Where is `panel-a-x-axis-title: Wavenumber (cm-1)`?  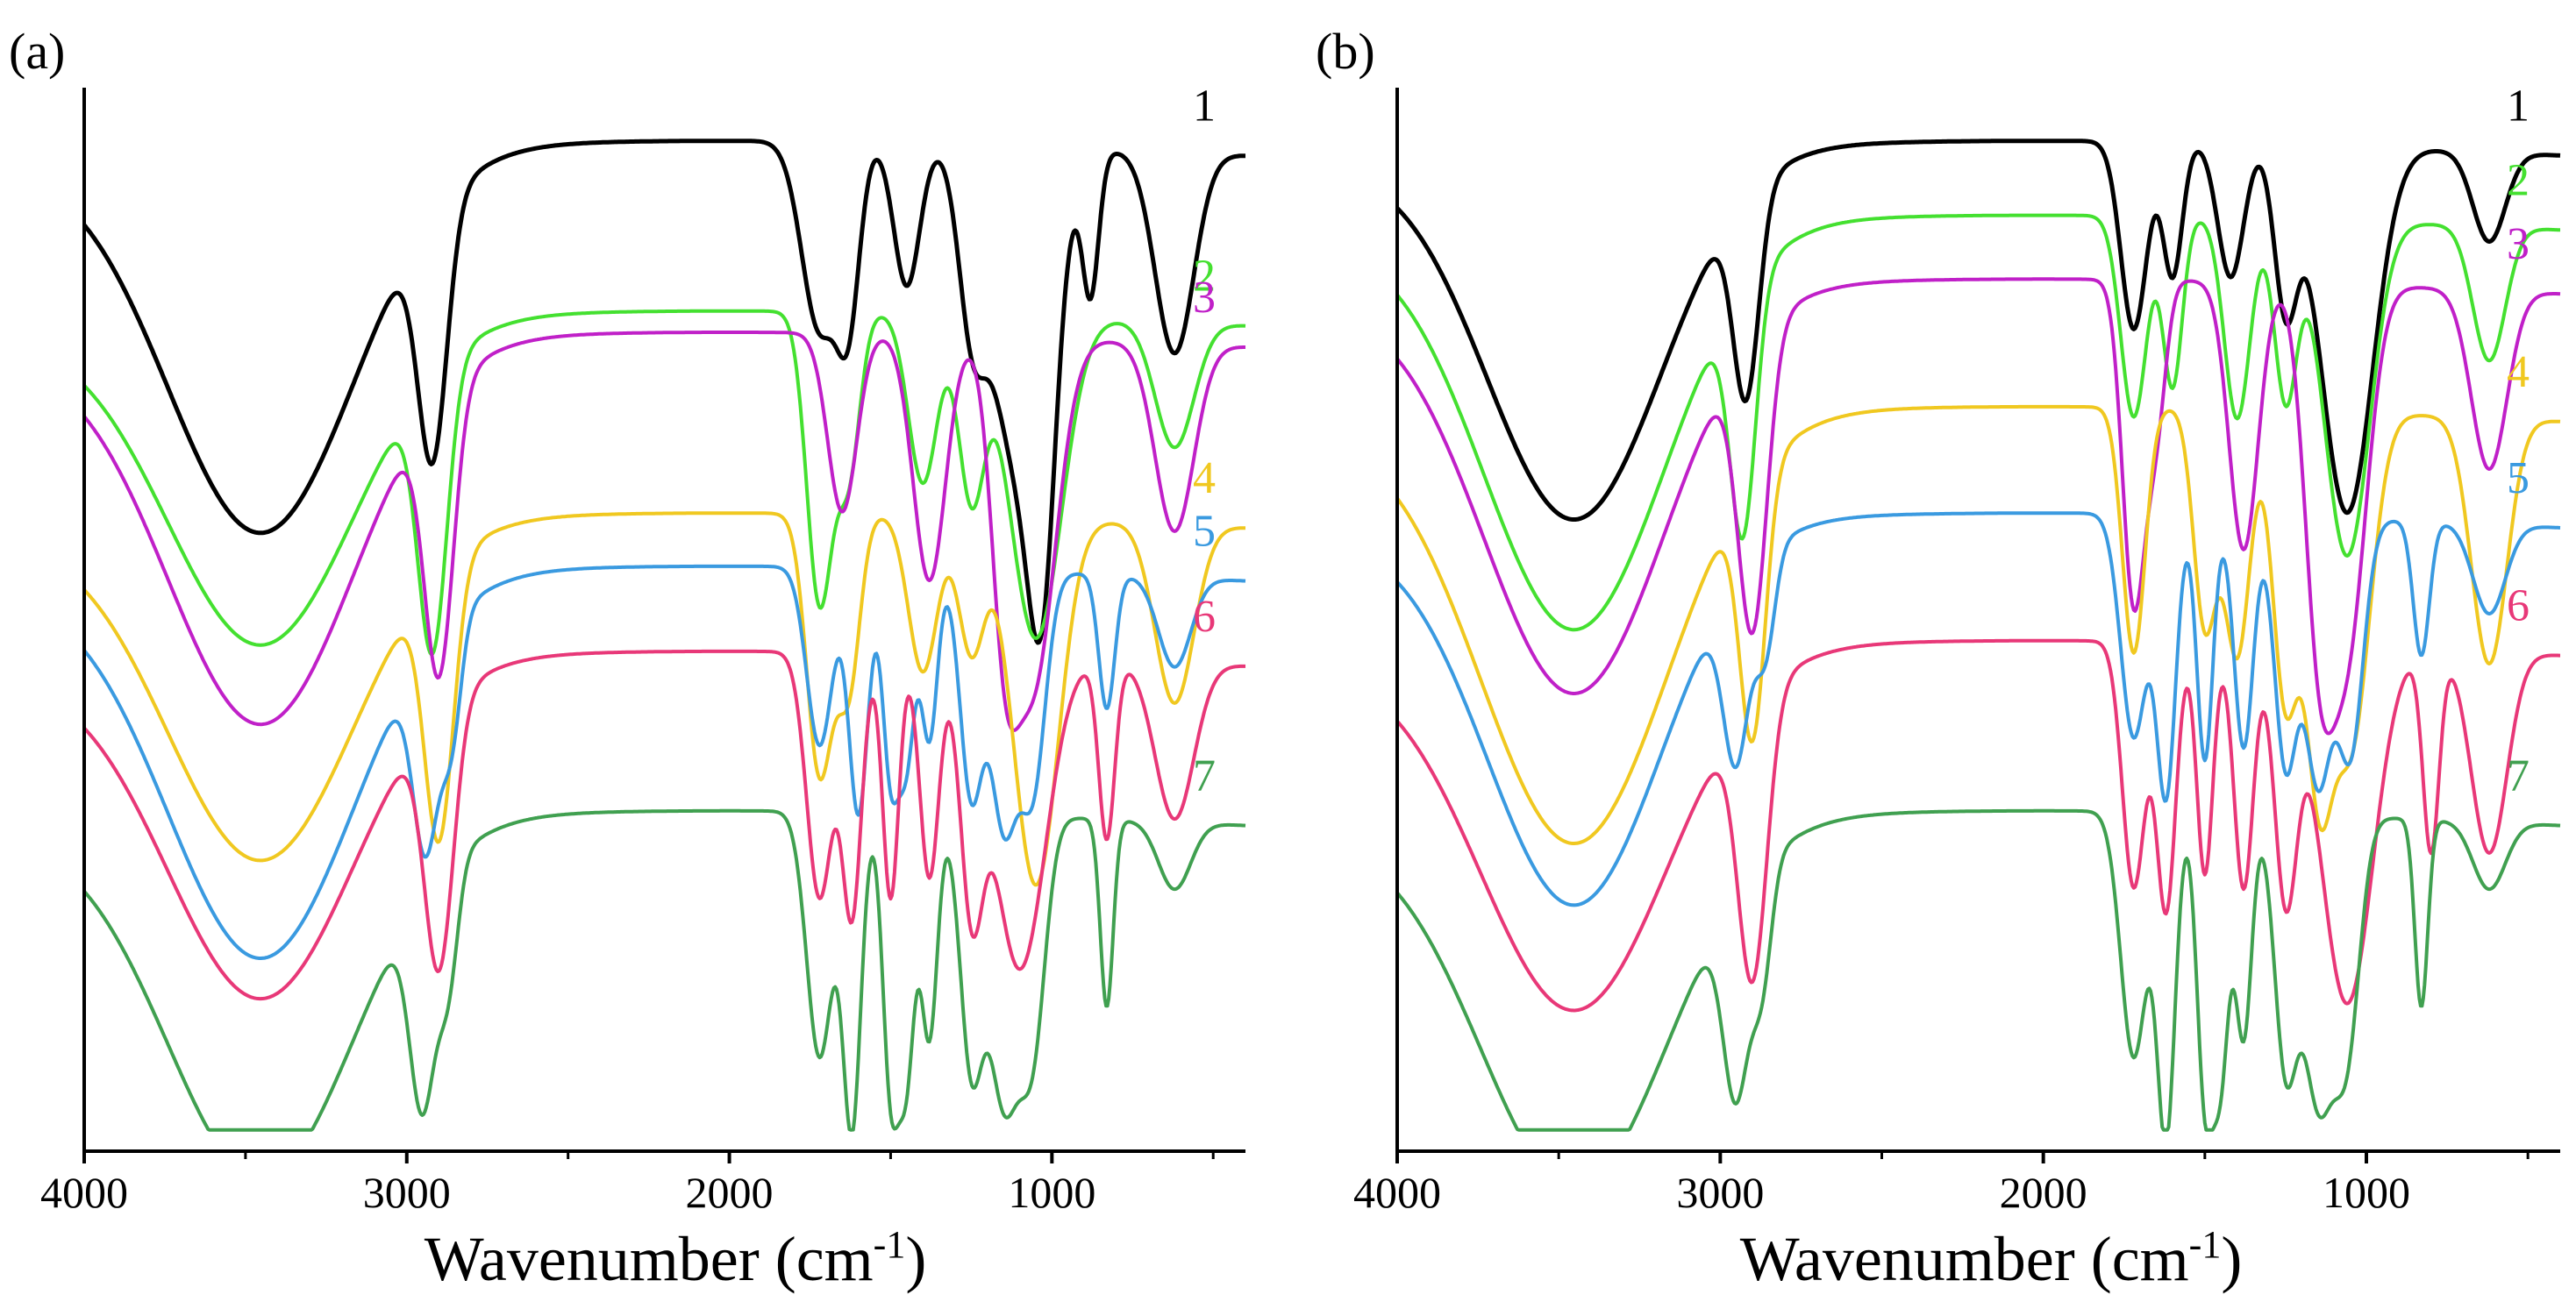 panel-a-x-axis-title: Wavenumber (cm-1) is located at coordinates (676, 1259).